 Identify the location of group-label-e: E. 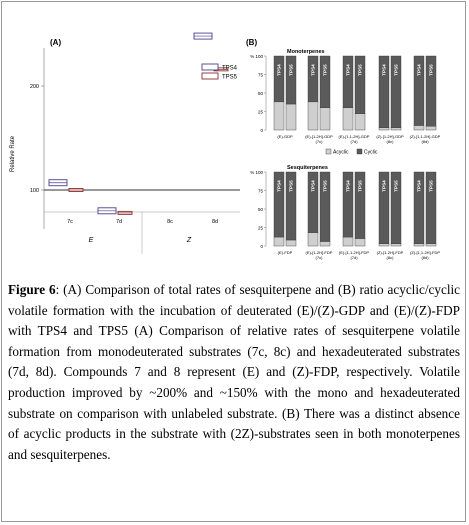
(91, 240).